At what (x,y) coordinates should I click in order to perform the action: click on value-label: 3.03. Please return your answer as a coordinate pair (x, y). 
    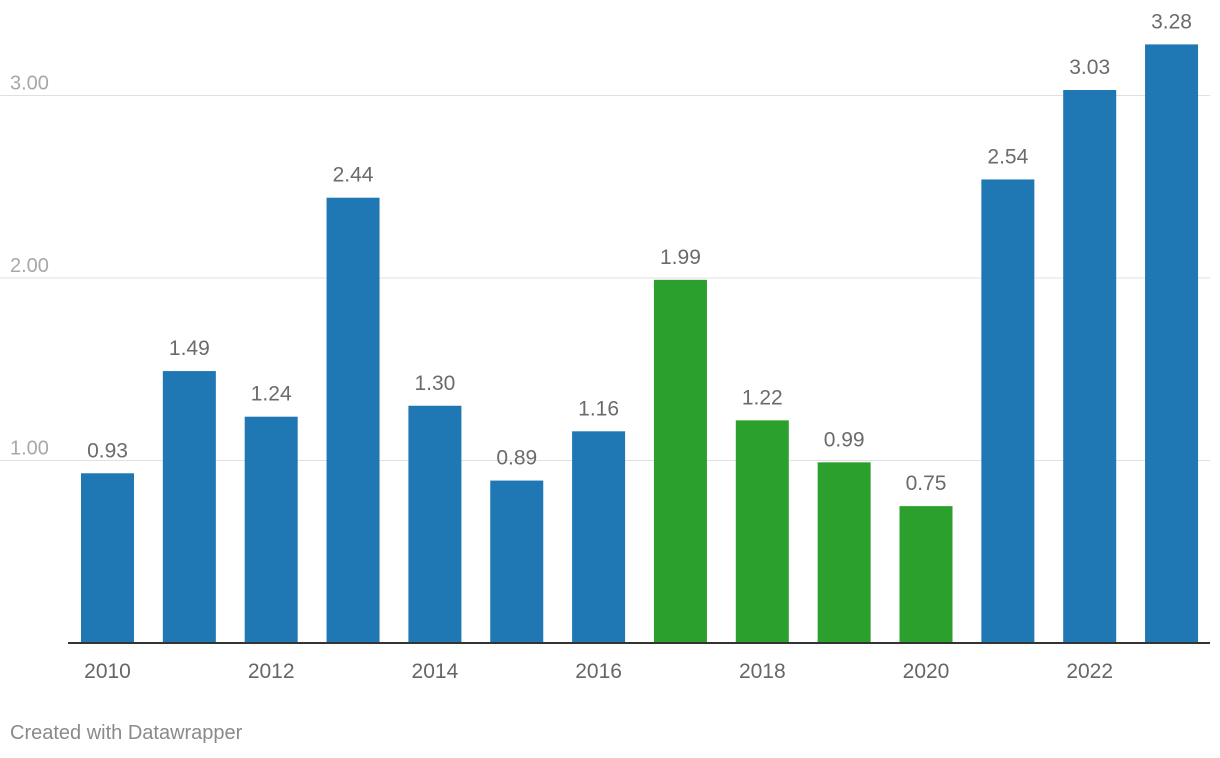
    Looking at the image, I should click on (1089, 67).